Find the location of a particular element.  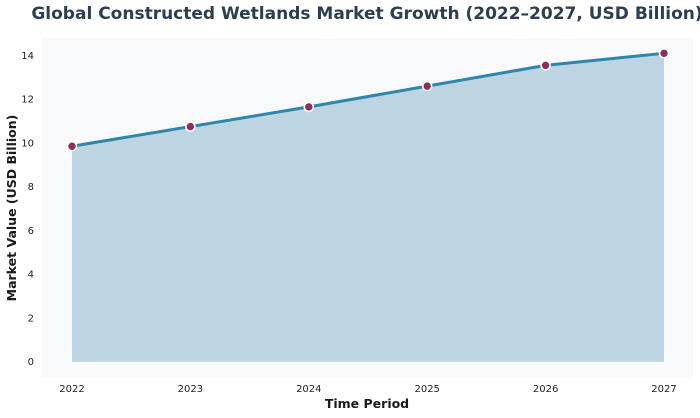

data-point-2026 is located at coordinates (545, 65).